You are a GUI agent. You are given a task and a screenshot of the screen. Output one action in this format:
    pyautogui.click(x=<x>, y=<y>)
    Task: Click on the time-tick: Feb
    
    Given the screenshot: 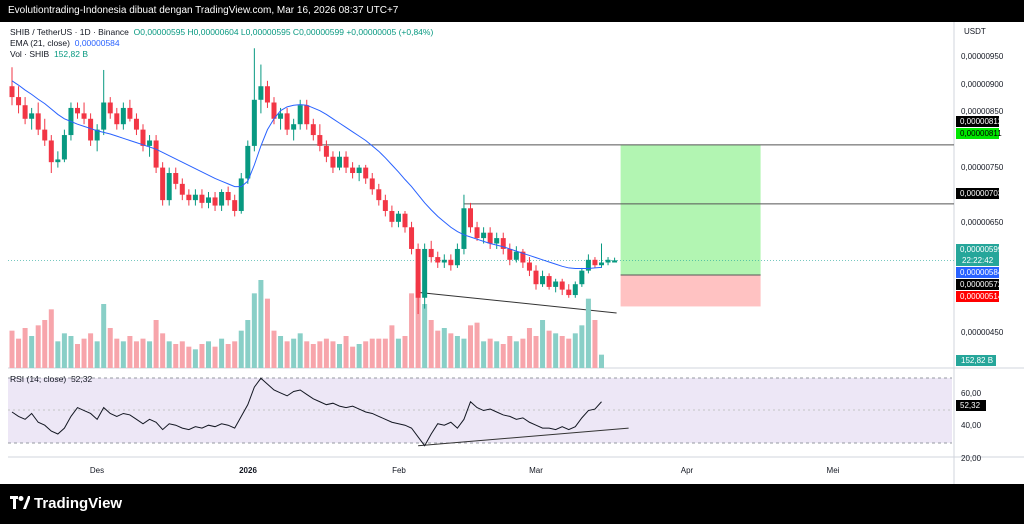 What is the action you would take?
    pyautogui.click(x=399, y=470)
    